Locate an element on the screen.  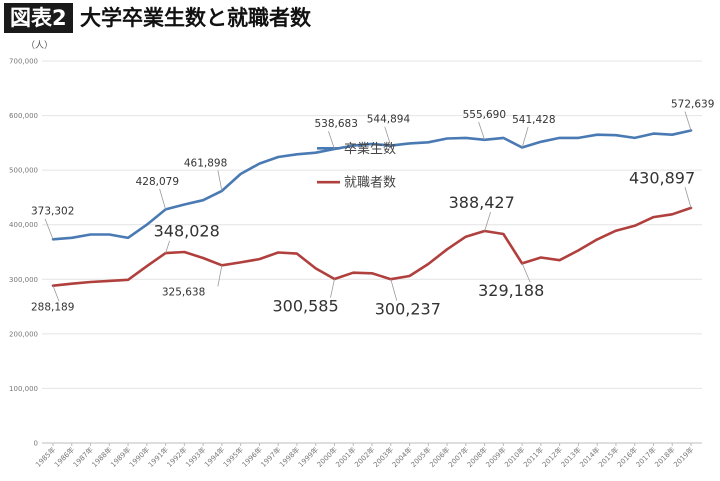
data-label: 388,427 is located at coordinates (482, 202).